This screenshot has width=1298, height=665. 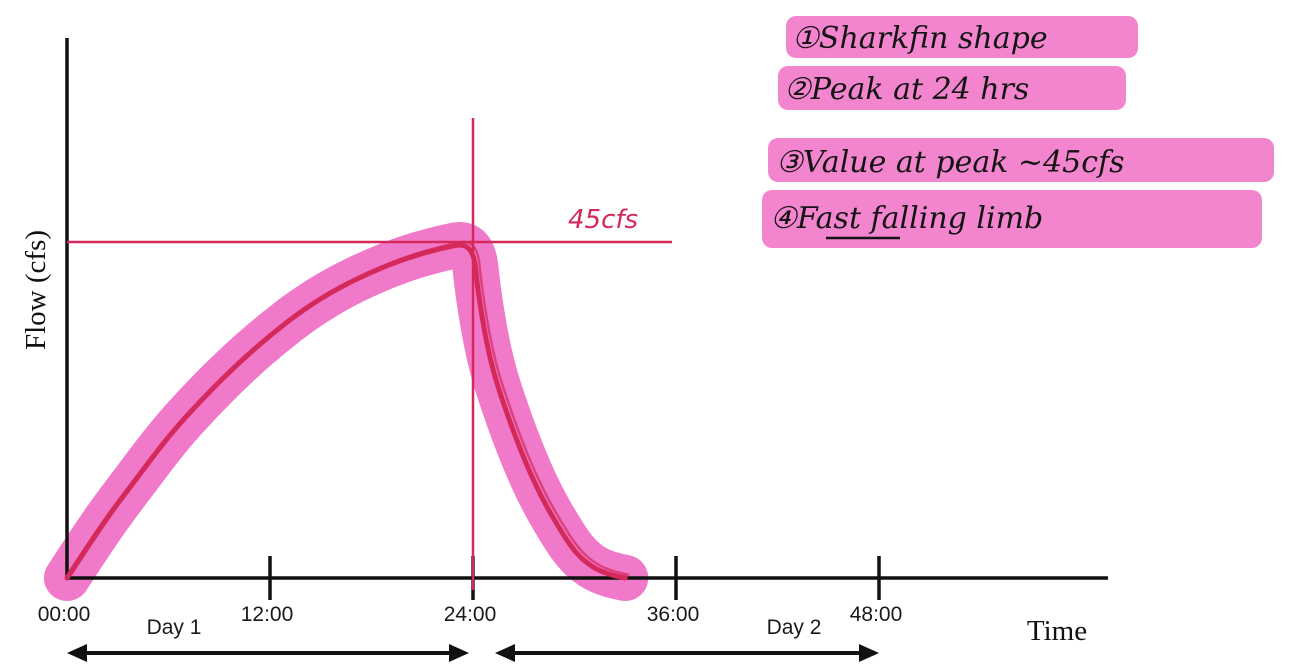 I want to click on note-4: ④Fast falling limb, so click(x=906, y=218).